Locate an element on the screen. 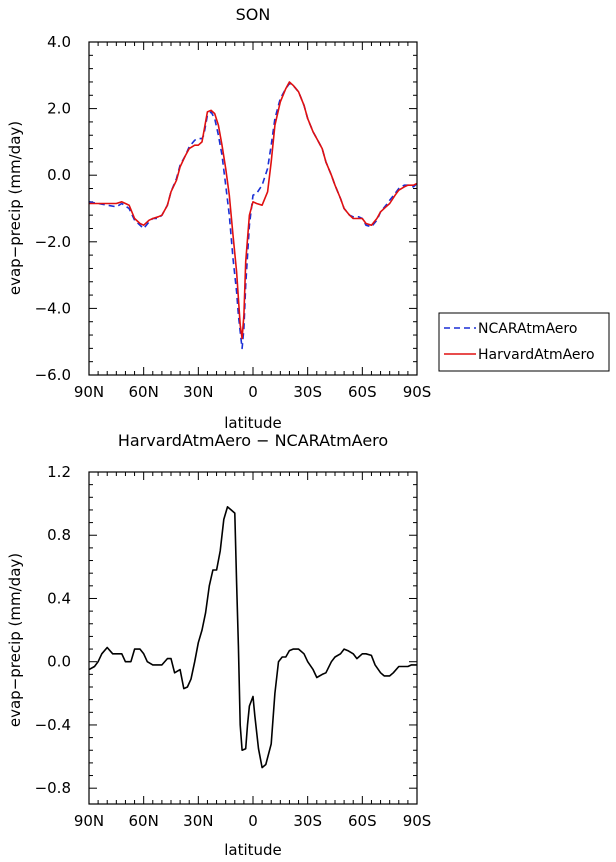 The image size is (616, 862). top-panel-x-tick-label: 30S is located at coordinates (307, 392).